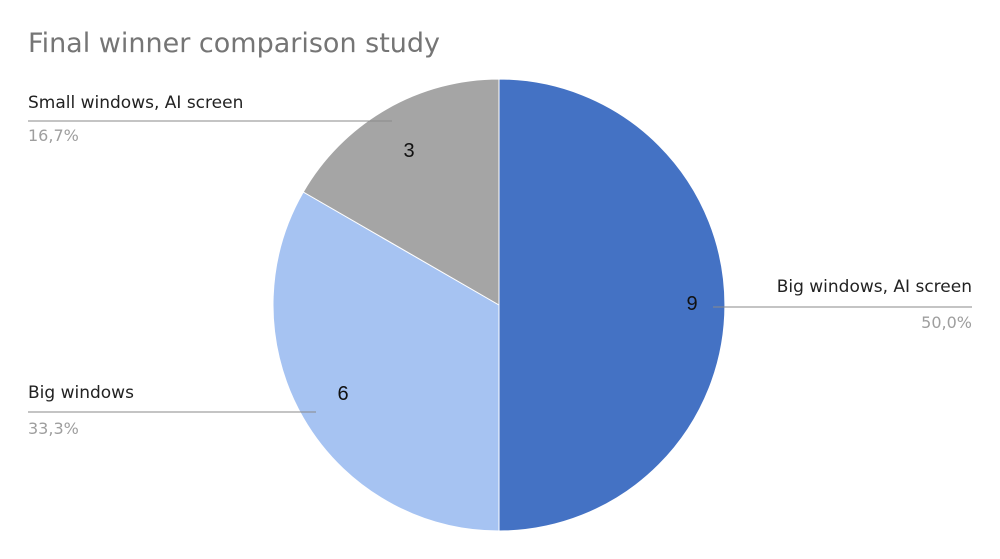  Describe the element at coordinates (53, 135) in the screenshot. I see `slice-percent-label: 16,7%` at that location.